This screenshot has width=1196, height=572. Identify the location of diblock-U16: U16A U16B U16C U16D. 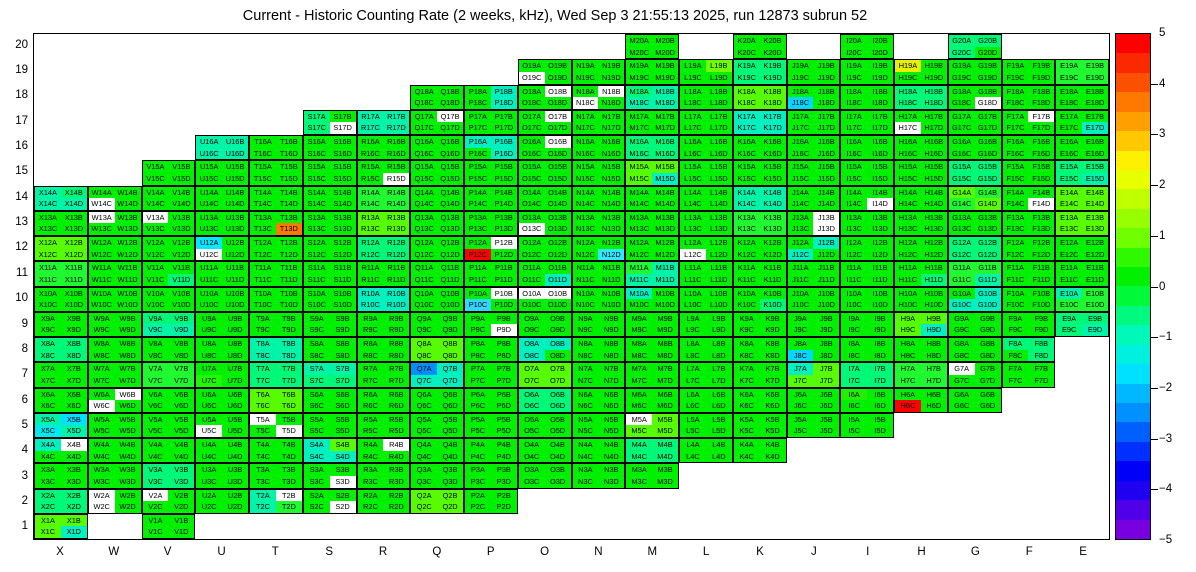
(222, 148).